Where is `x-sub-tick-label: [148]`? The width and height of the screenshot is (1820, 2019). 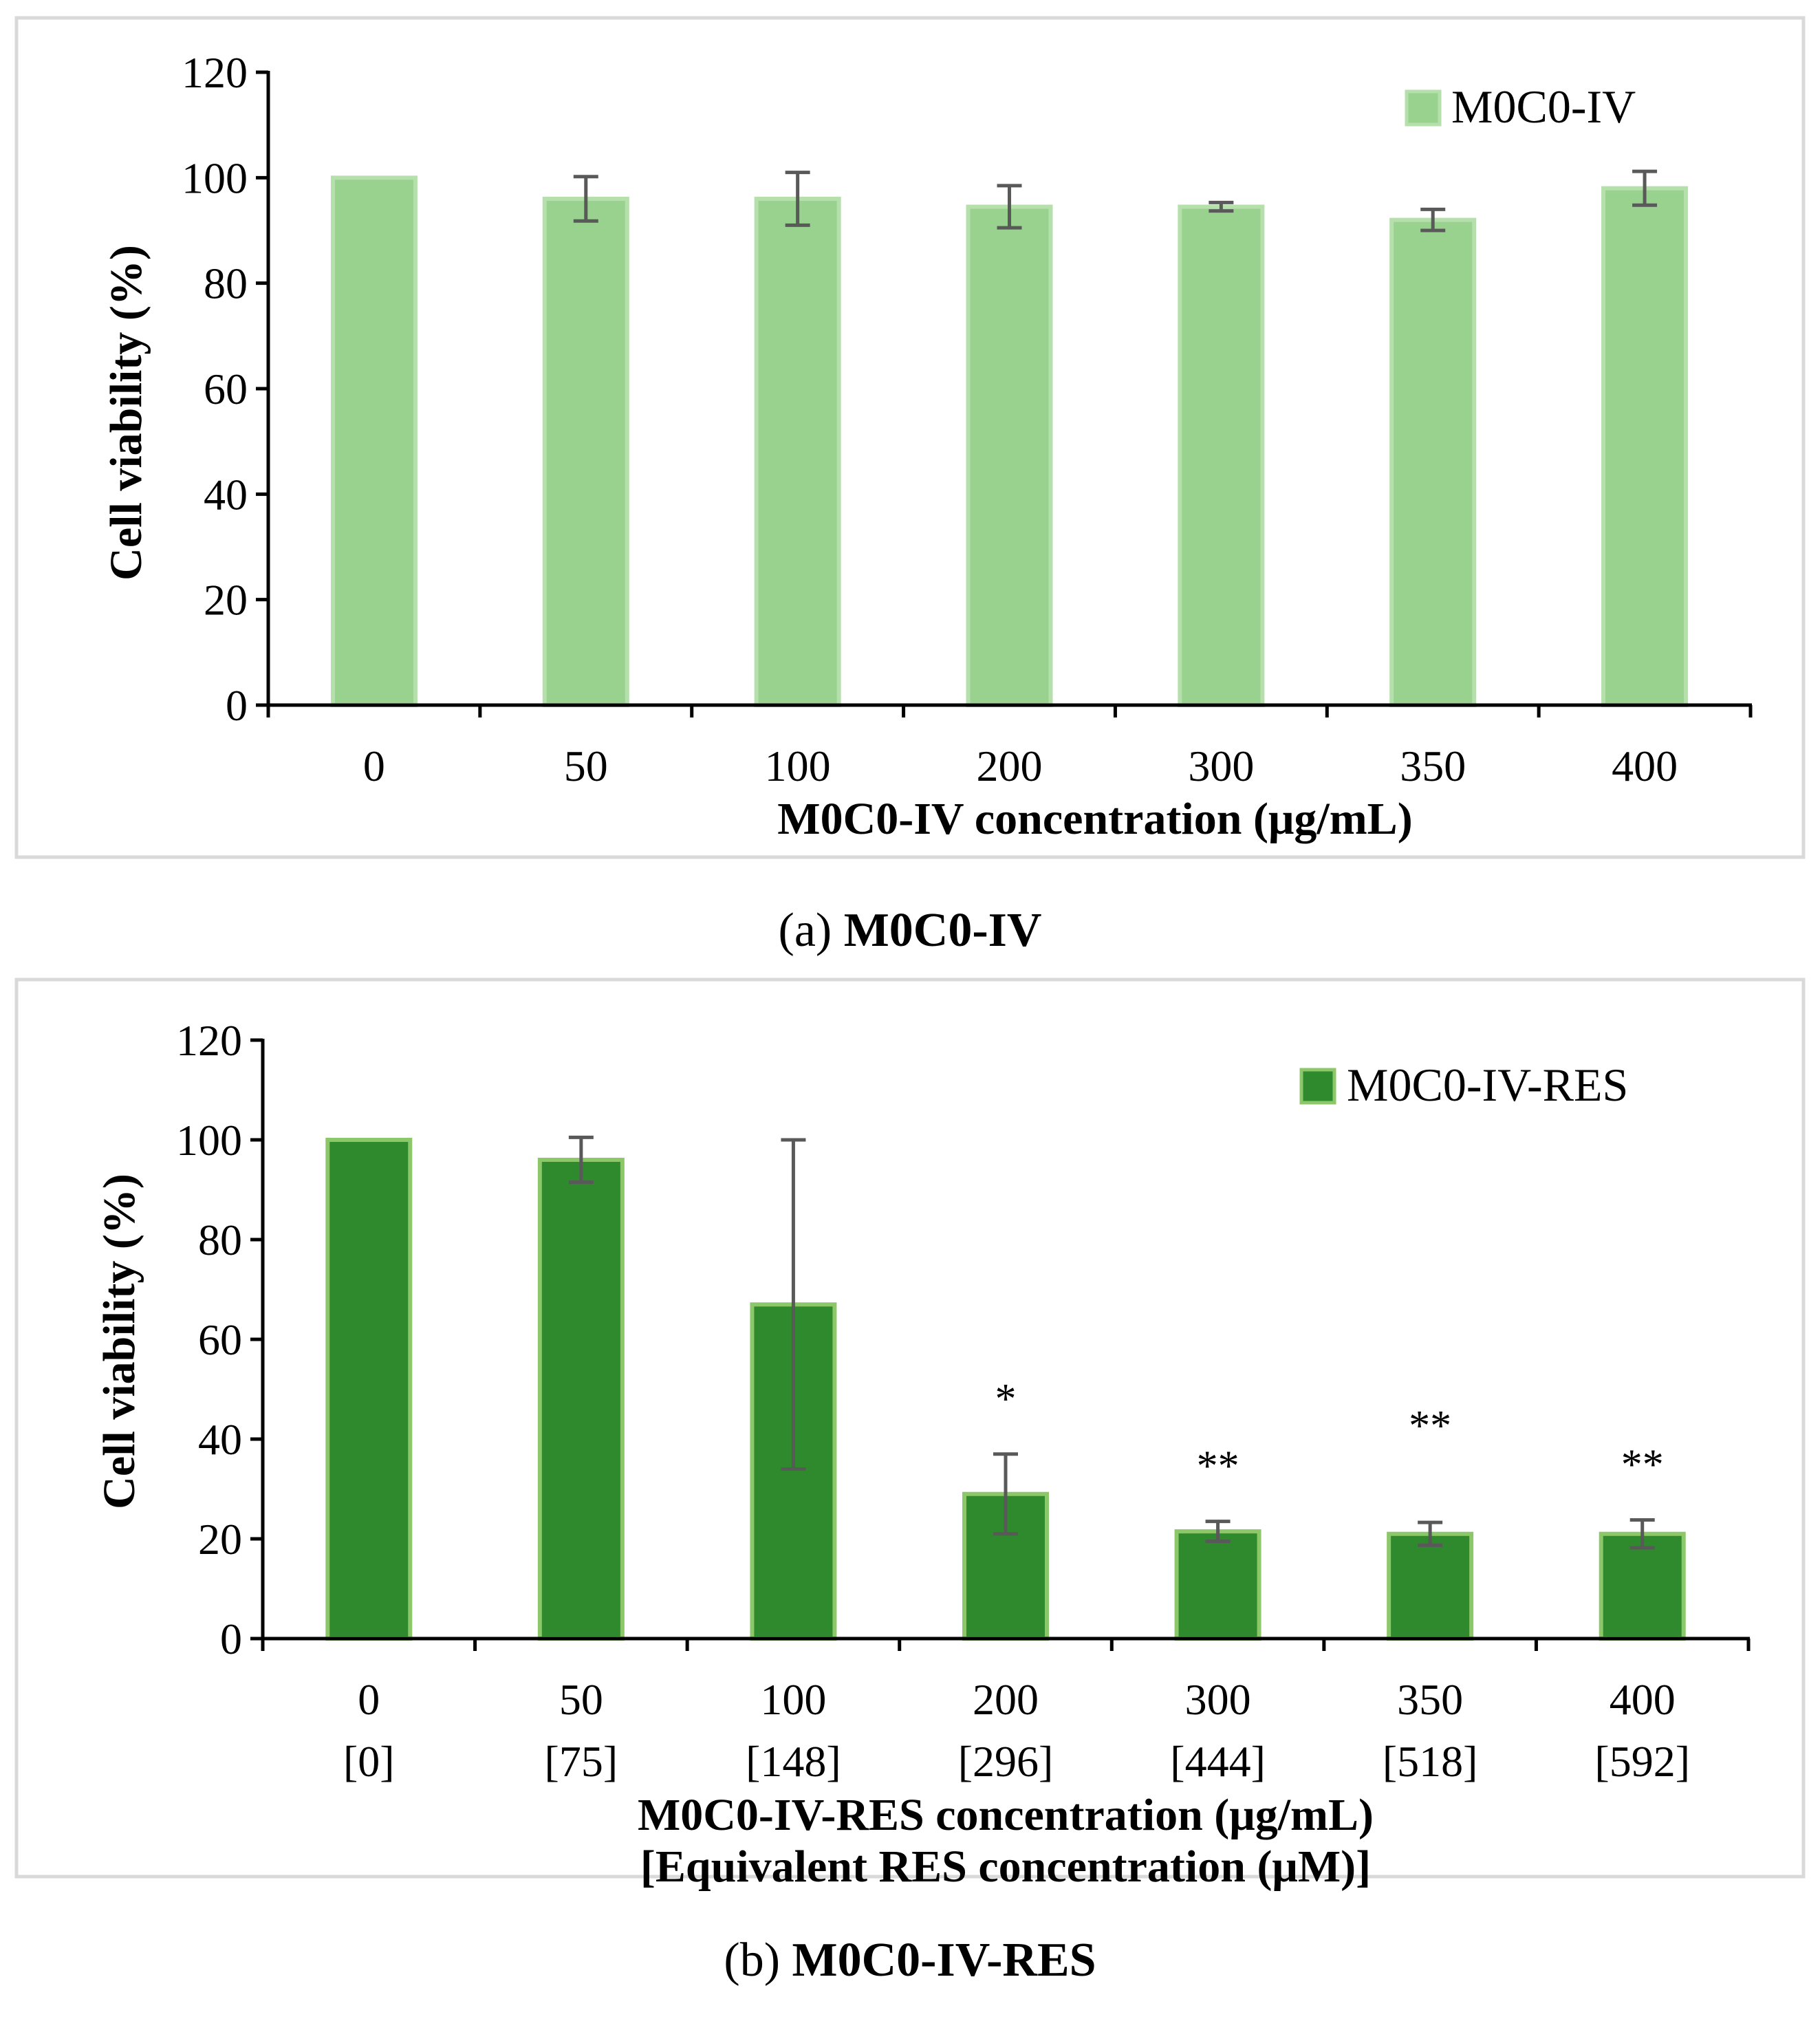 x-sub-tick-label: [148] is located at coordinates (793, 1761).